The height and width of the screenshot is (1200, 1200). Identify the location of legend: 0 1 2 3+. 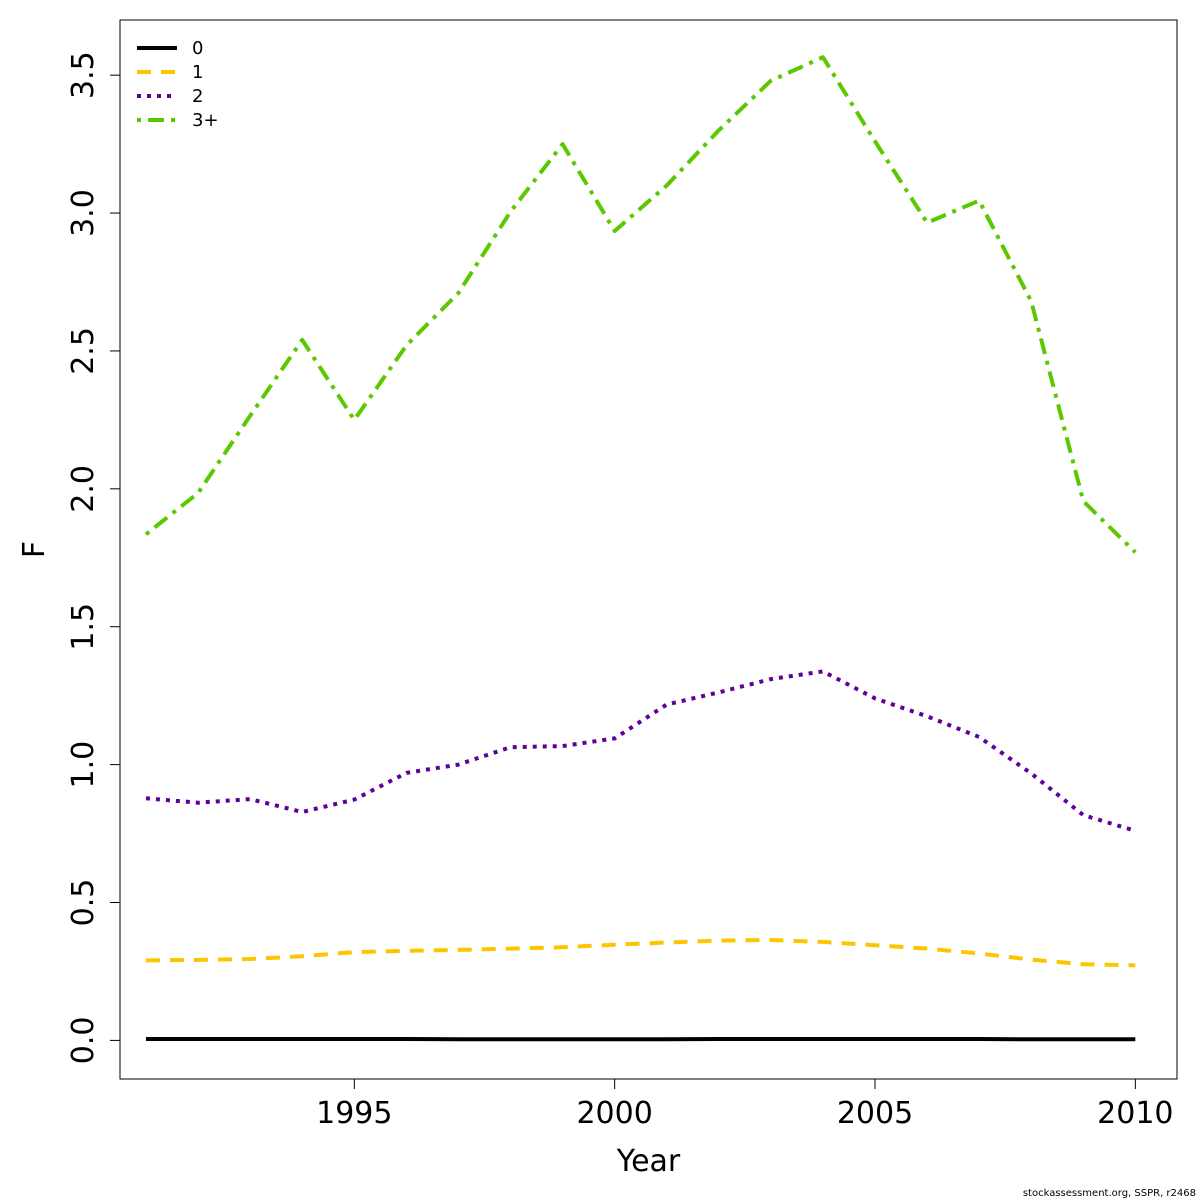
(178, 84).